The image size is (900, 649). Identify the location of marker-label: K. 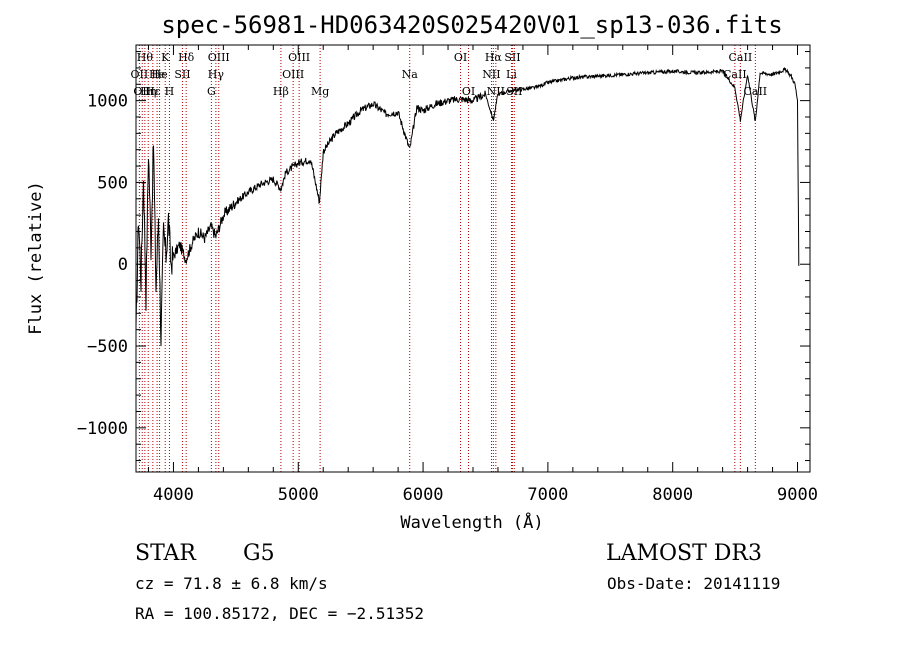
(165, 57).